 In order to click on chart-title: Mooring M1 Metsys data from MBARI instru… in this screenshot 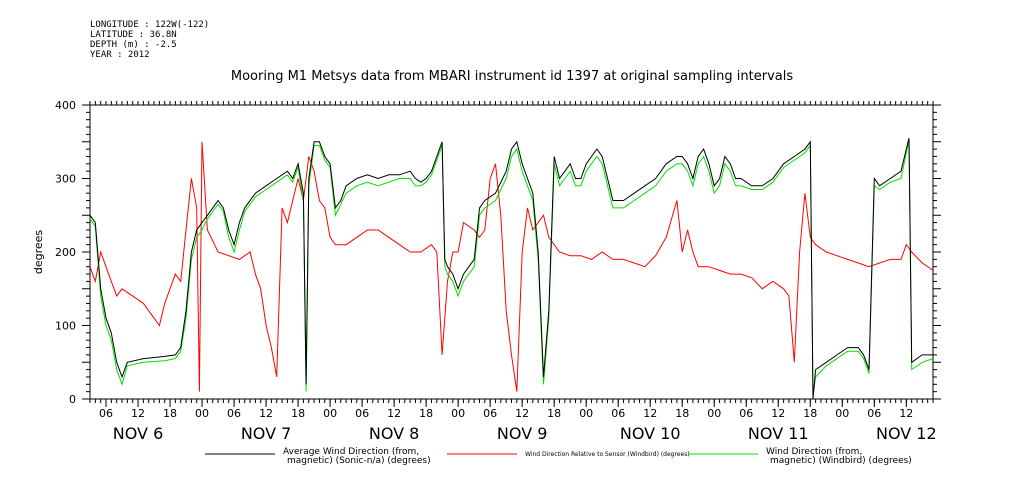, I will do `click(512, 76)`.